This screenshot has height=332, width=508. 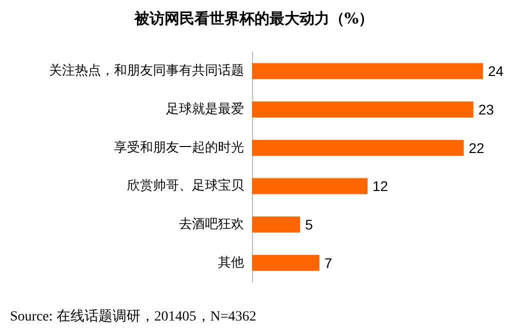 I want to click on data-label: 7, so click(x=328, y=262).